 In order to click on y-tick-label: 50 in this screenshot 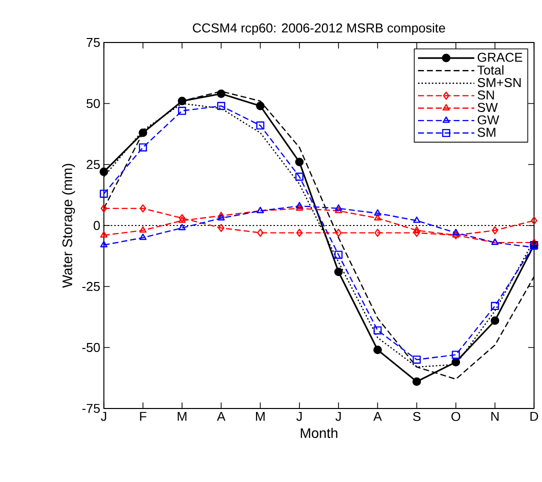, I will do `click(93, 103)`.